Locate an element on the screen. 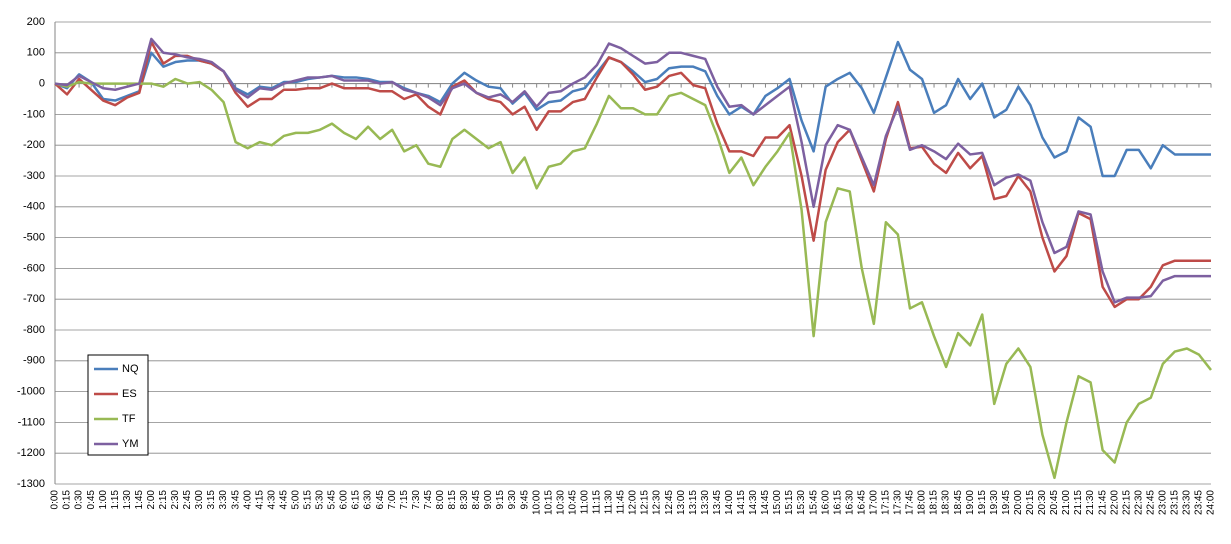  x-tick-label: 8:00 is located at coordinates (440, 500).